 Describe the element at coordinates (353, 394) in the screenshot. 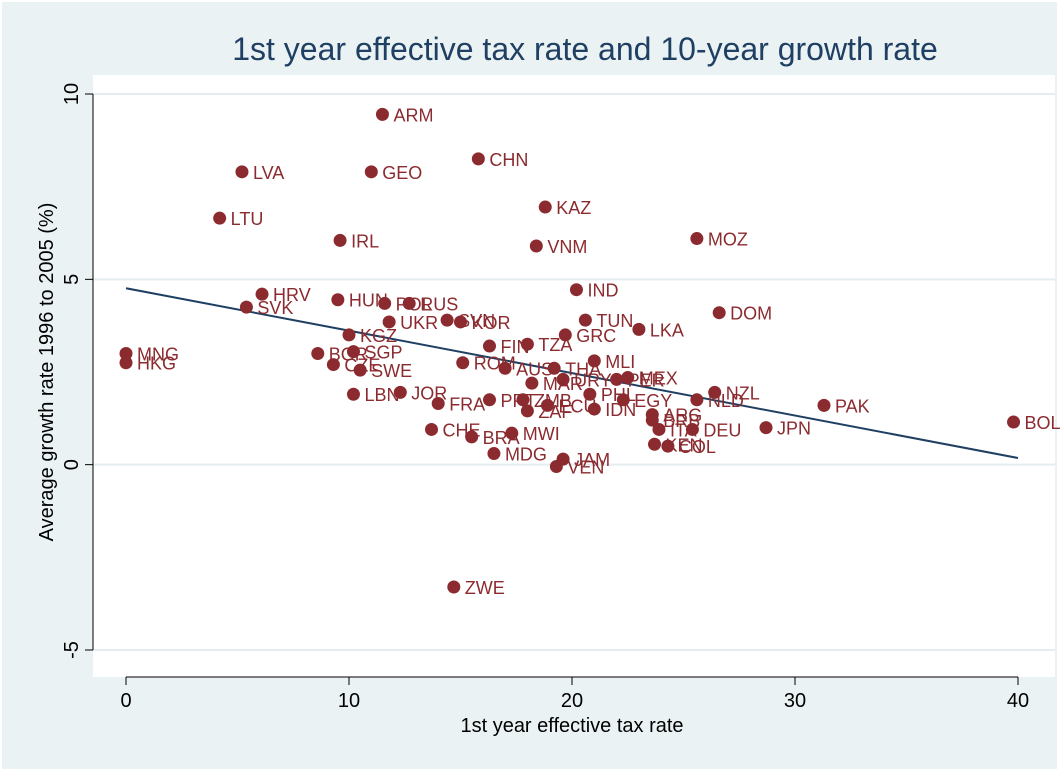

I see `point-lbn` at that location.